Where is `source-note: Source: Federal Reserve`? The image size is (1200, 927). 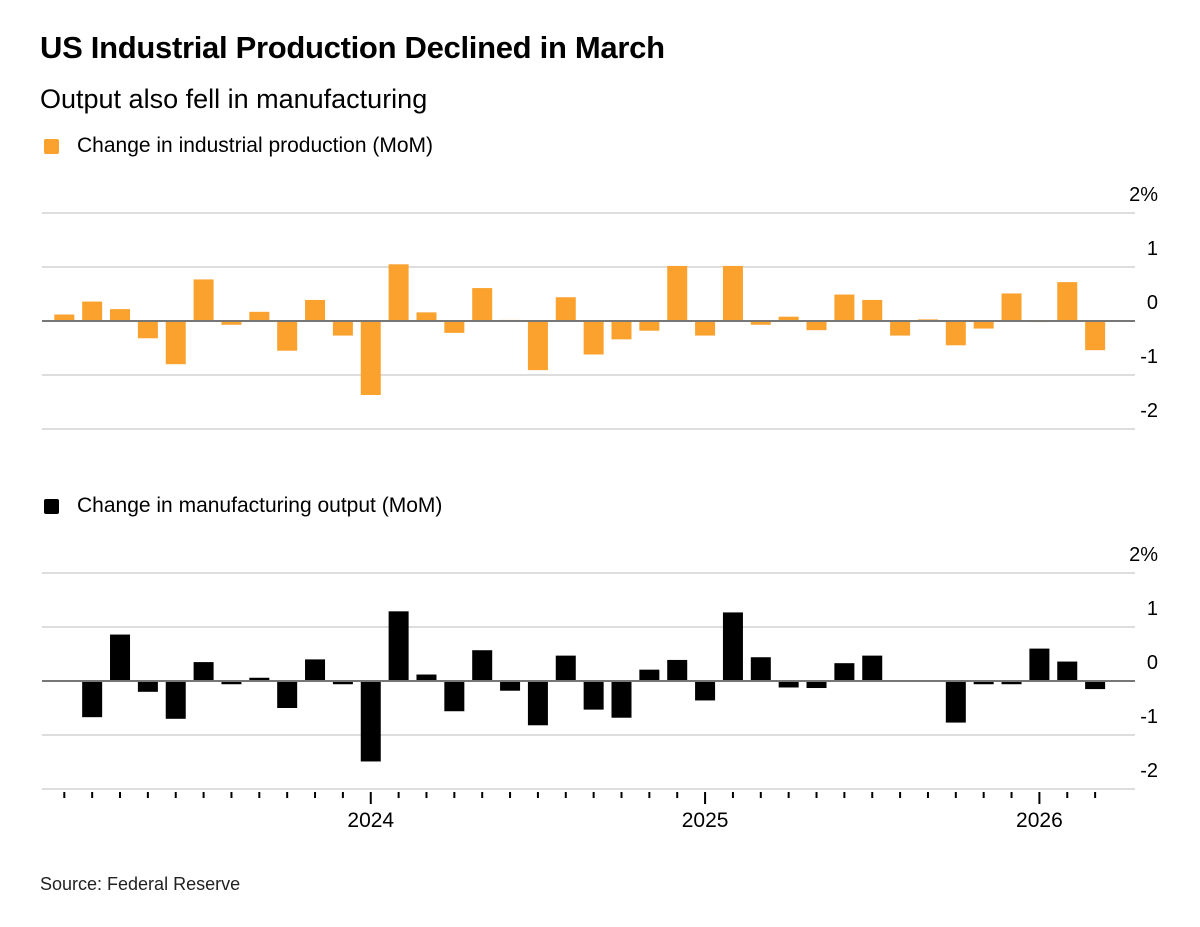 source-note: Source: Federal Reserve is located at coordinates (140, 884).